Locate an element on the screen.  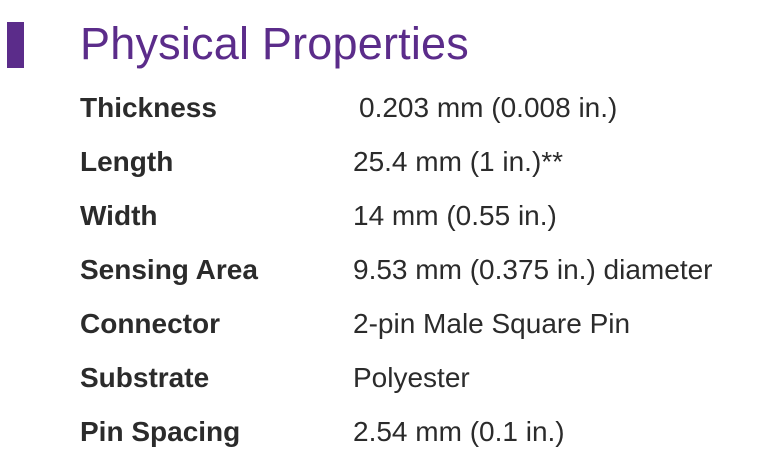
property-row-thickness: Thickness 0.203 mm (0.008 in.) is located at coordinates (417, 108).